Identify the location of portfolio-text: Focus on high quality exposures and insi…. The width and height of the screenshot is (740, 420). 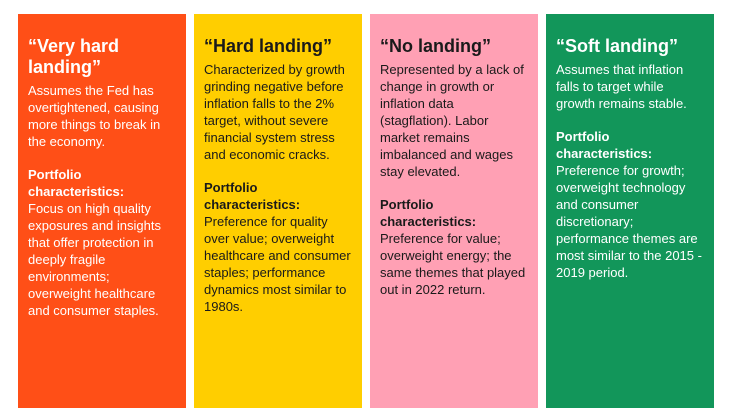
(94, 259).